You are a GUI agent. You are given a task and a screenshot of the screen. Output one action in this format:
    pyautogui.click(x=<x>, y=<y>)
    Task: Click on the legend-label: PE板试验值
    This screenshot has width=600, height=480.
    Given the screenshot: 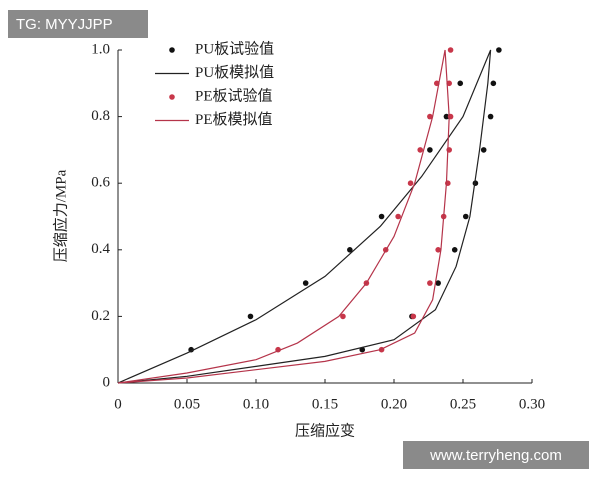 What is the action you would take?
    pyautogui.click(x=234, y=95)
    